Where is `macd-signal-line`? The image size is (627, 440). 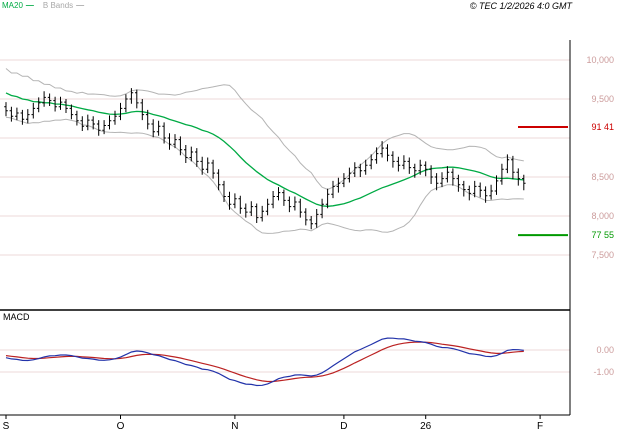 macd-signal-line is located at coordinates (264, 362).